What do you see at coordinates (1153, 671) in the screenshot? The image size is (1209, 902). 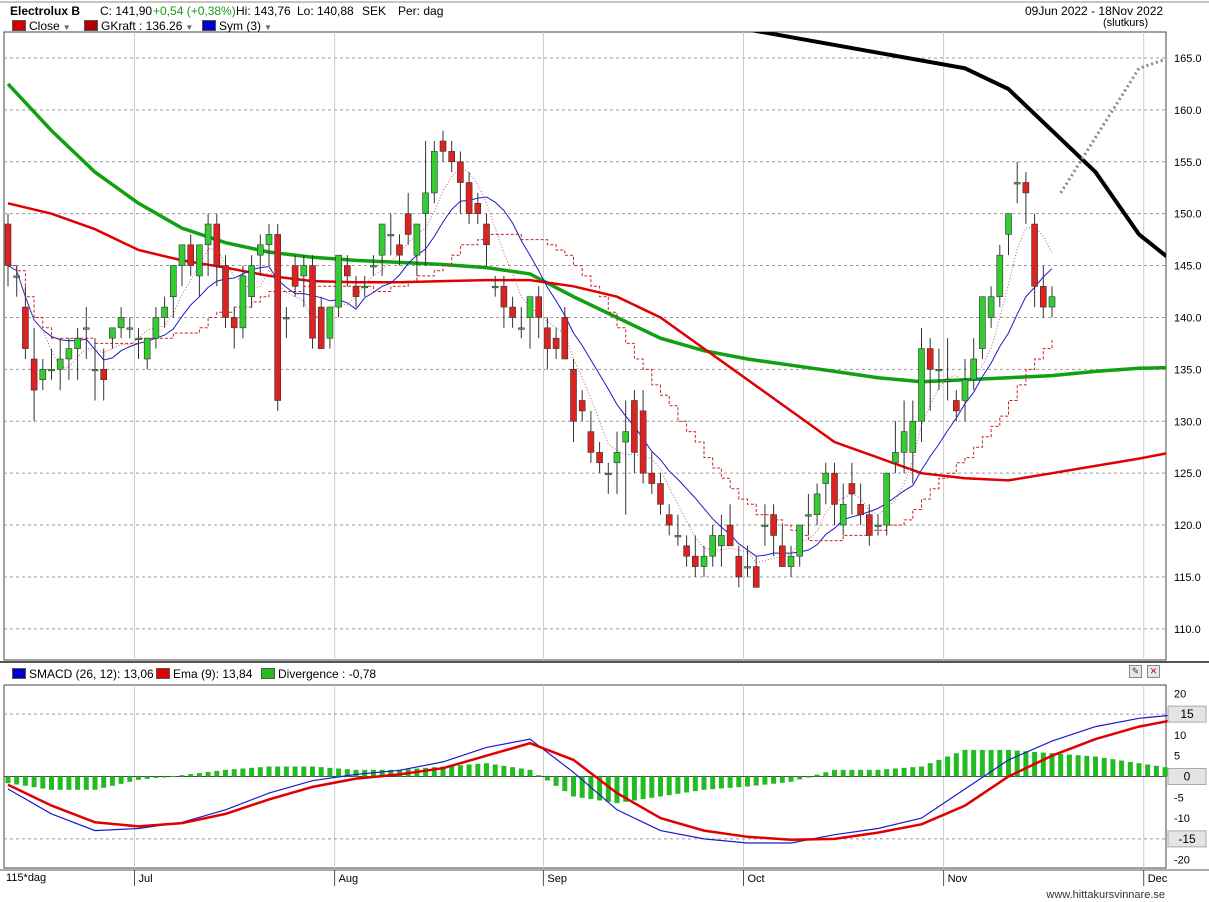 I see `close-icon: ✕` at bounding box center [1153, 671].